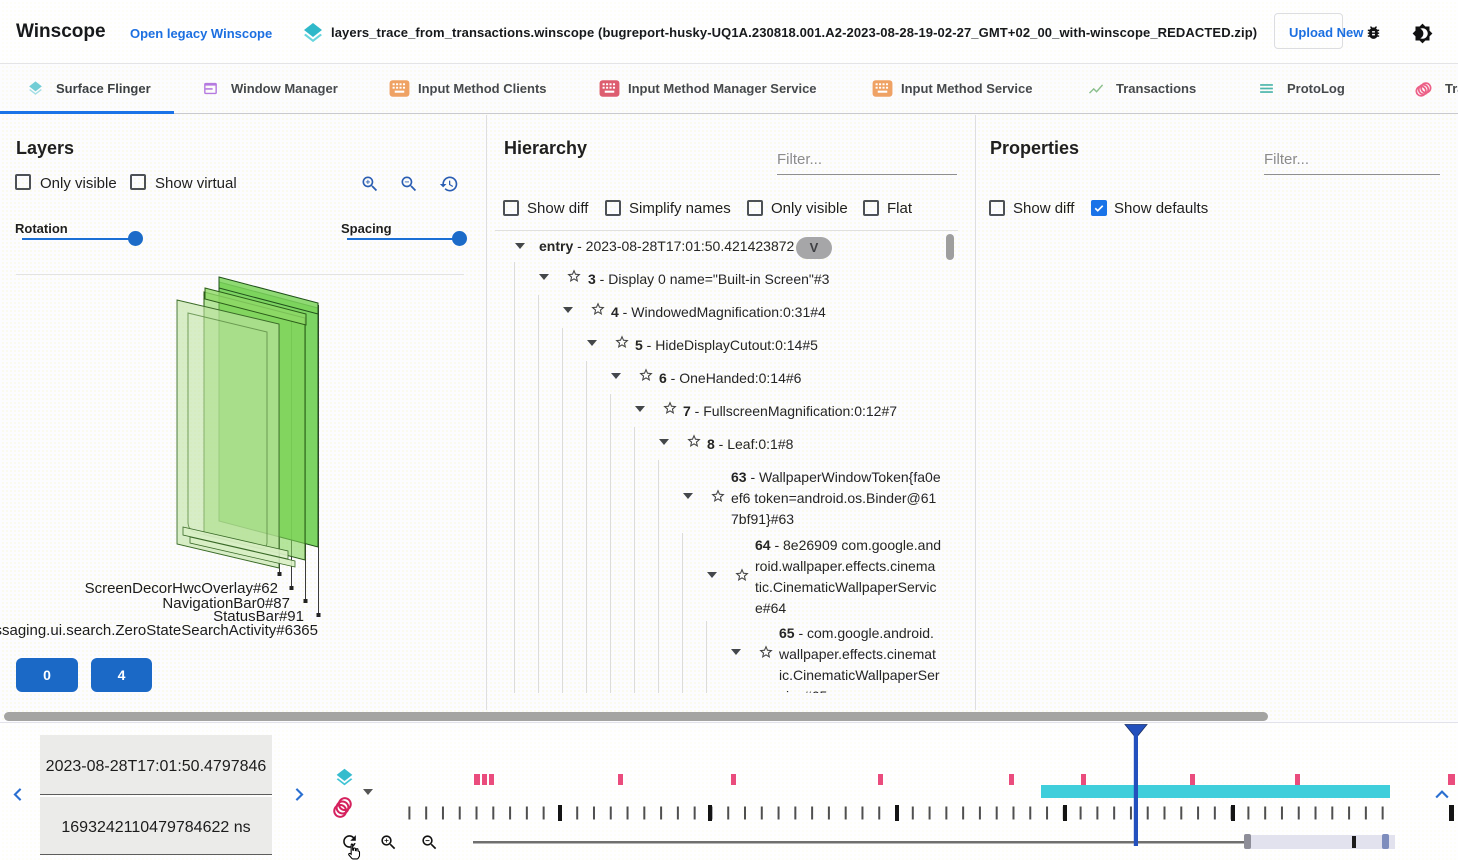 Image resolution: width=1458 pixels, height=860 pixels. Describe the element at coordinates (226, 603) in the screenshot. I see `svg-text: NavigationBar0#87` at that location.